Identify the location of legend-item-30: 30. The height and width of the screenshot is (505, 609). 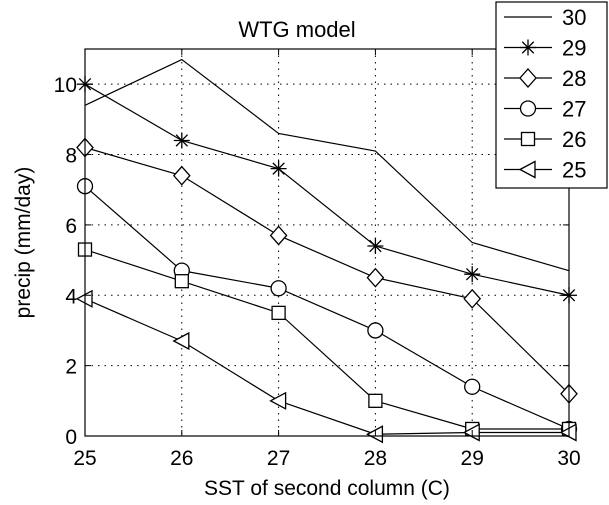
(545, 17).